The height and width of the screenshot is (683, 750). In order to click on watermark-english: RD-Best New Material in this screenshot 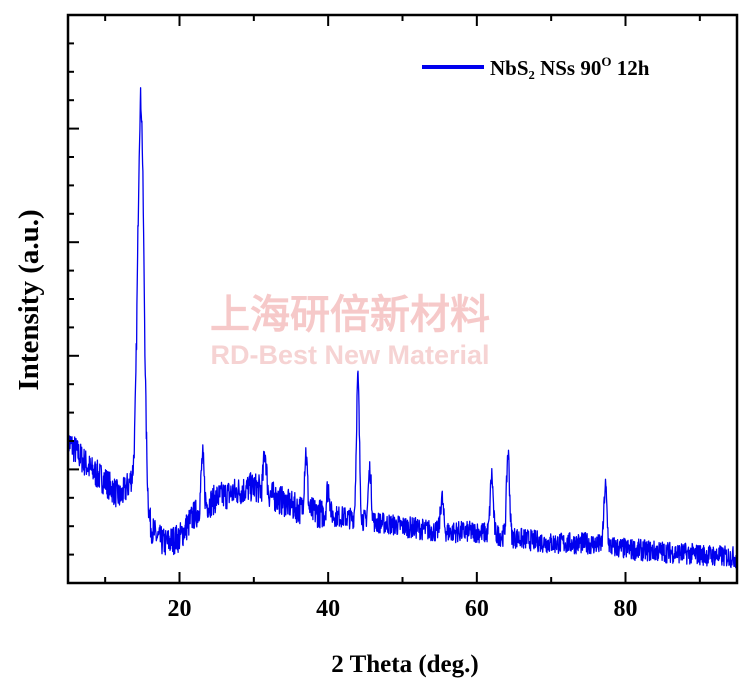, I will do `click(349, 355)`.